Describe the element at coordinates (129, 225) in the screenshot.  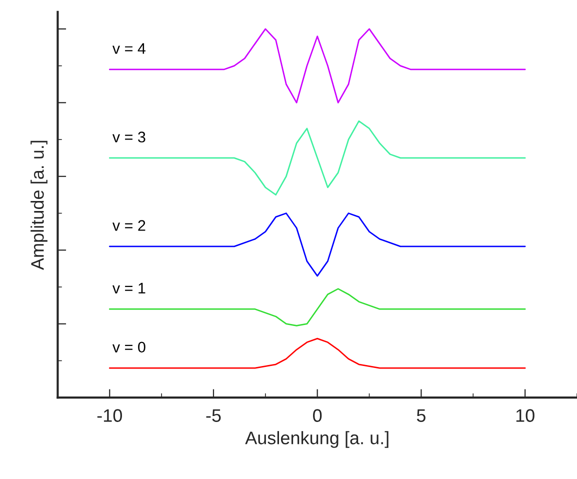
I see `series-label: v = 2` at that location.